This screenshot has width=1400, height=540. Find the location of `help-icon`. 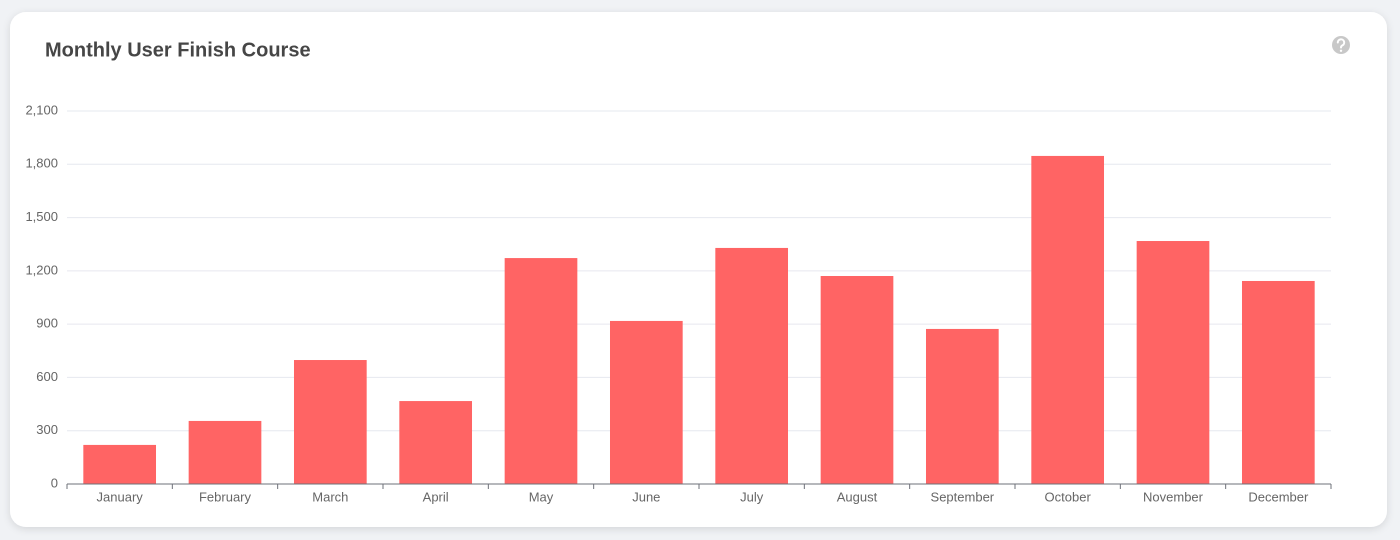

help-icon is located at coordinates (1341, 45).